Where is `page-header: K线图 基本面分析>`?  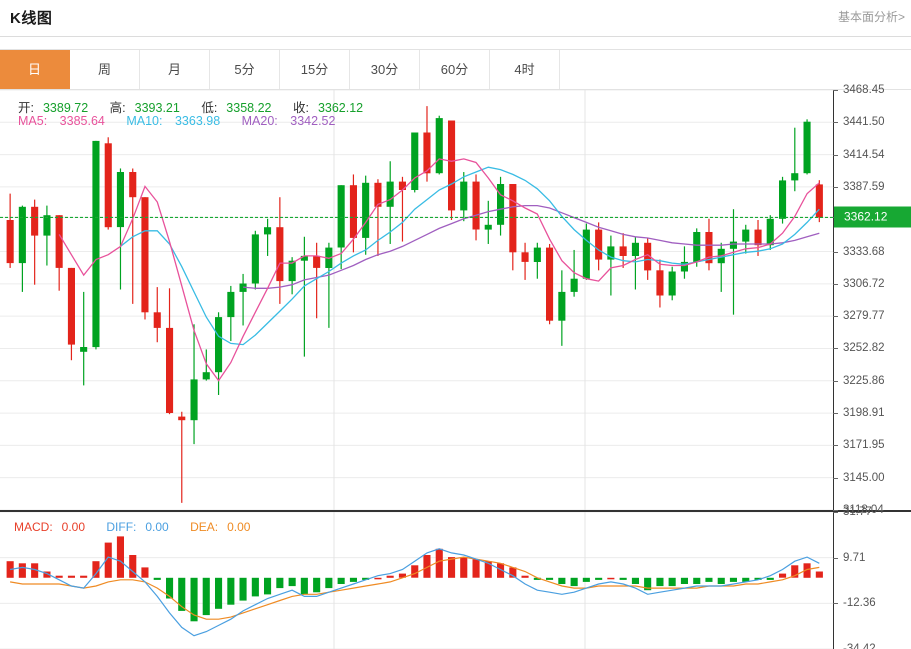 page-header: K线图 基本面分析> is located at coordinates (455, 18).